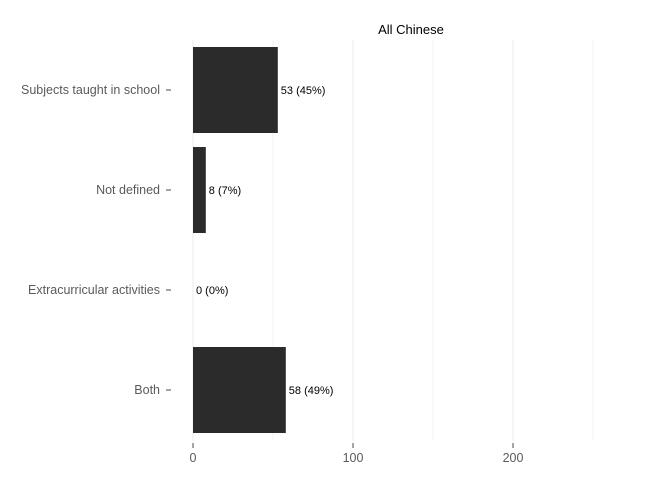 Image resolution: width=672 pixels, height=480 pixels. What do you see at coordinates (212, 291) in the screenshot?
I see `data-label: 0 (0%)` at bounding box center [212, 291].